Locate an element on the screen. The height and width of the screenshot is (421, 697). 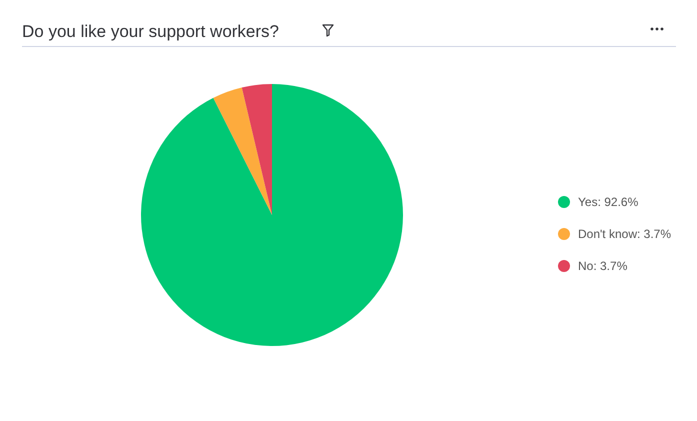
legend-label: Yes: 92.6% is located at coordinates (608, 202).